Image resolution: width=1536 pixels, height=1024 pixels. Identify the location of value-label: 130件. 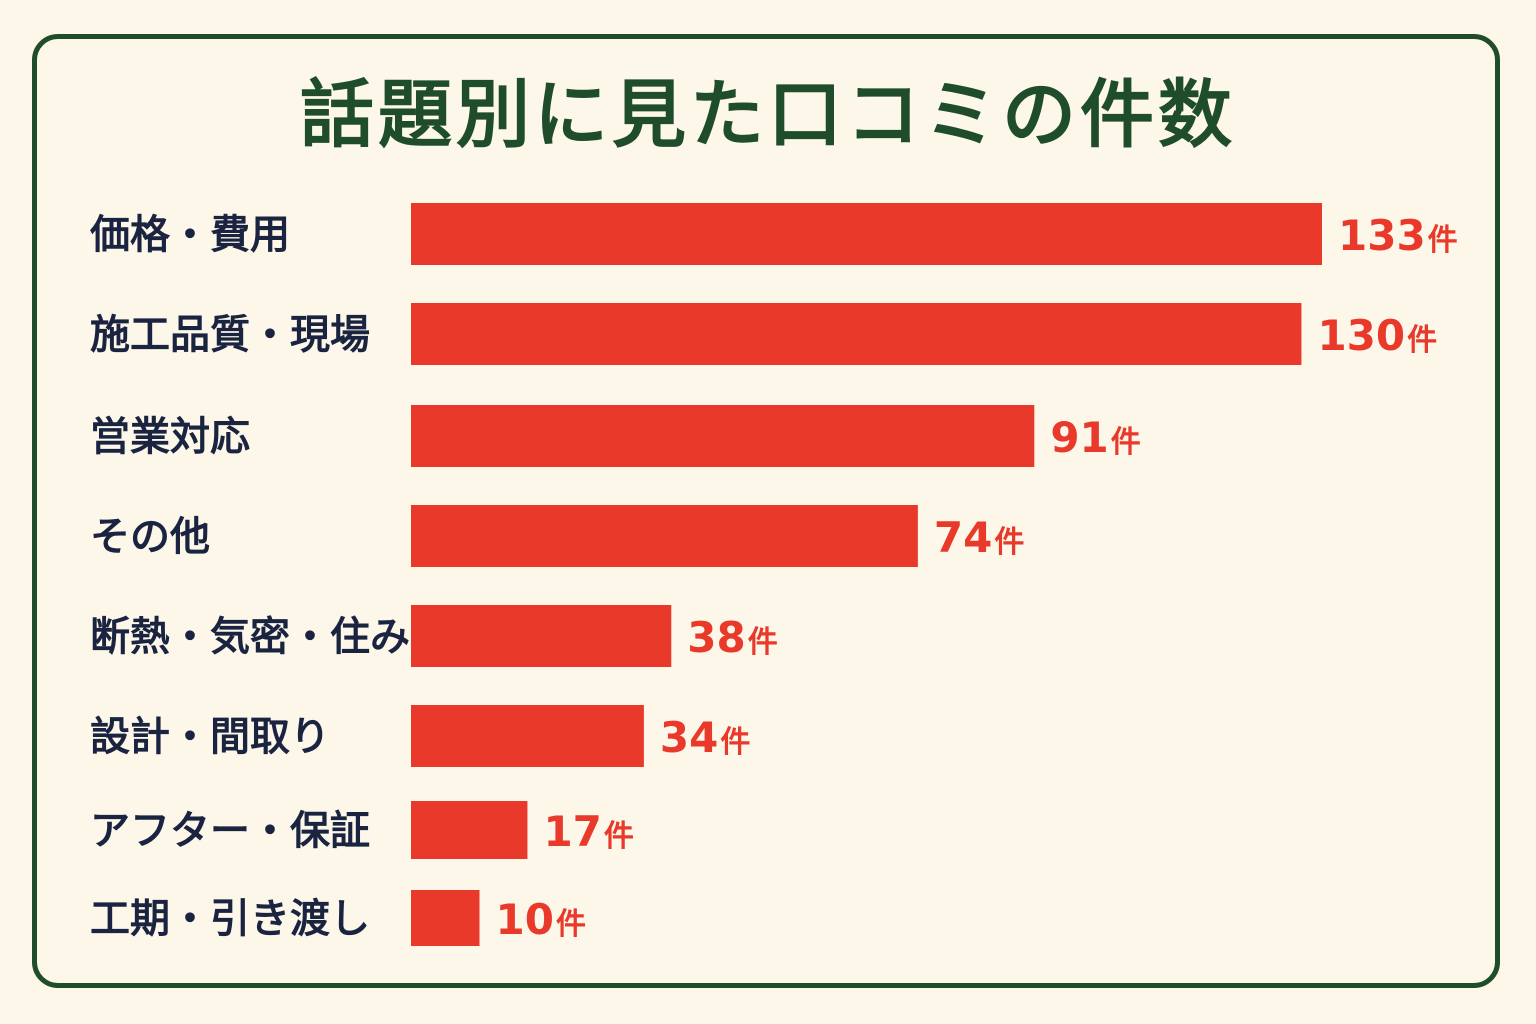
(1377, 335).